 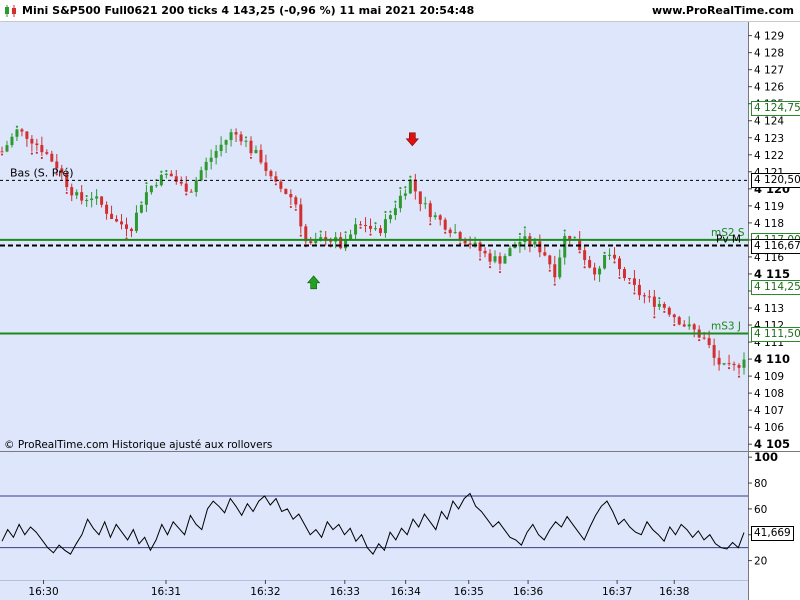 I want to click on y-tick-label: 4 109, so click(x=769, y=377).